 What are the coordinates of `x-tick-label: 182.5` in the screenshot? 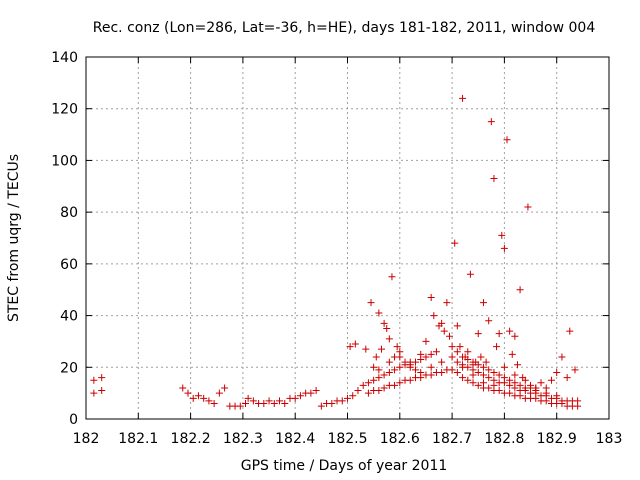 It's located at (347, 439).